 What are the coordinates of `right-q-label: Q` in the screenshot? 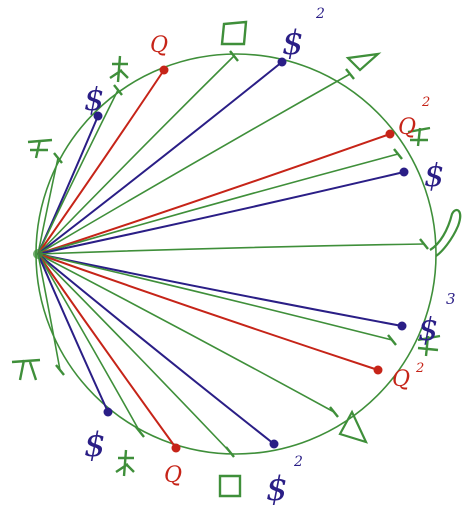 It's located at (407, 127).